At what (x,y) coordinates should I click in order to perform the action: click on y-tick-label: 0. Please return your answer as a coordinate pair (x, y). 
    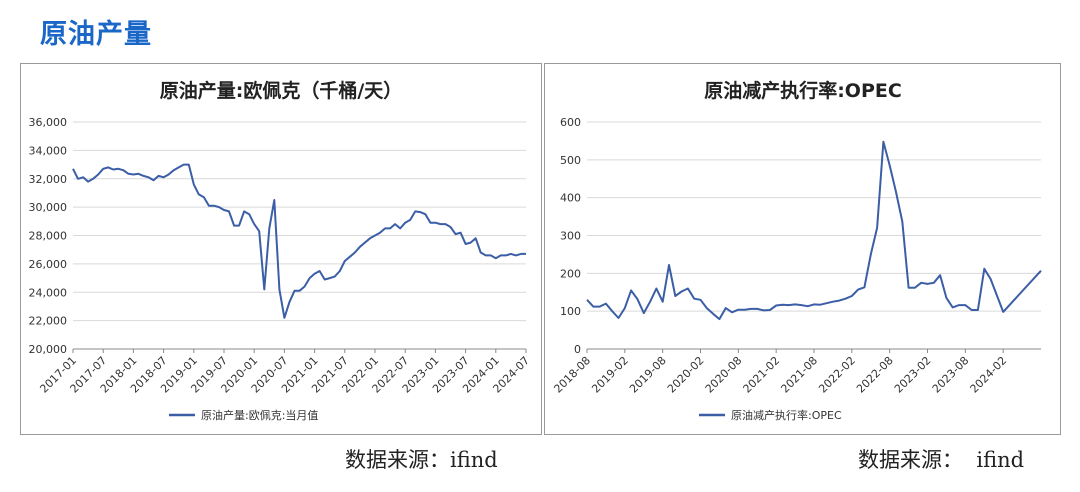
    Looking at the image, I should click on (577, 349).